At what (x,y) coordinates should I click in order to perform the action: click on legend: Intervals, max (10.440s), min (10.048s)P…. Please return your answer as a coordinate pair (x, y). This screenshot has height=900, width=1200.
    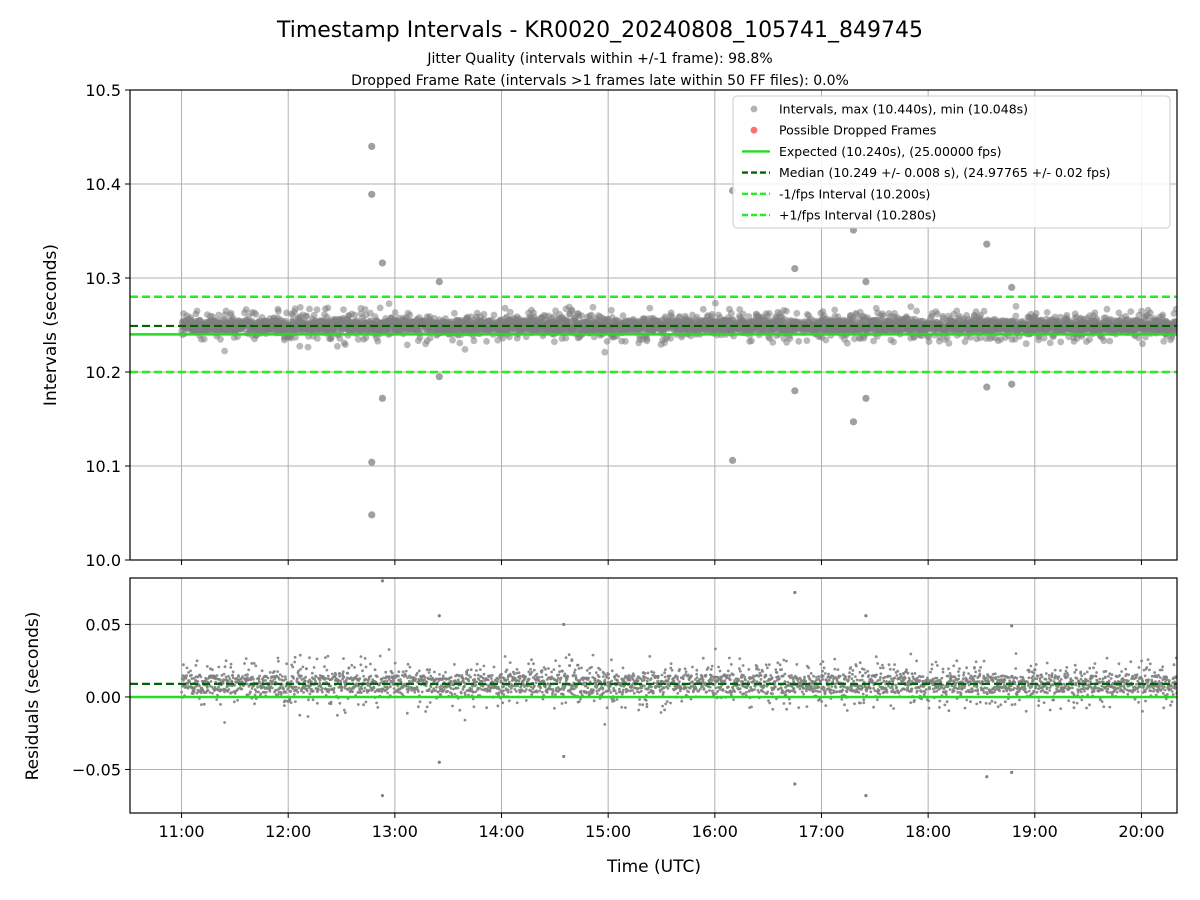
    Looking at the image, I should click on (951, 162).